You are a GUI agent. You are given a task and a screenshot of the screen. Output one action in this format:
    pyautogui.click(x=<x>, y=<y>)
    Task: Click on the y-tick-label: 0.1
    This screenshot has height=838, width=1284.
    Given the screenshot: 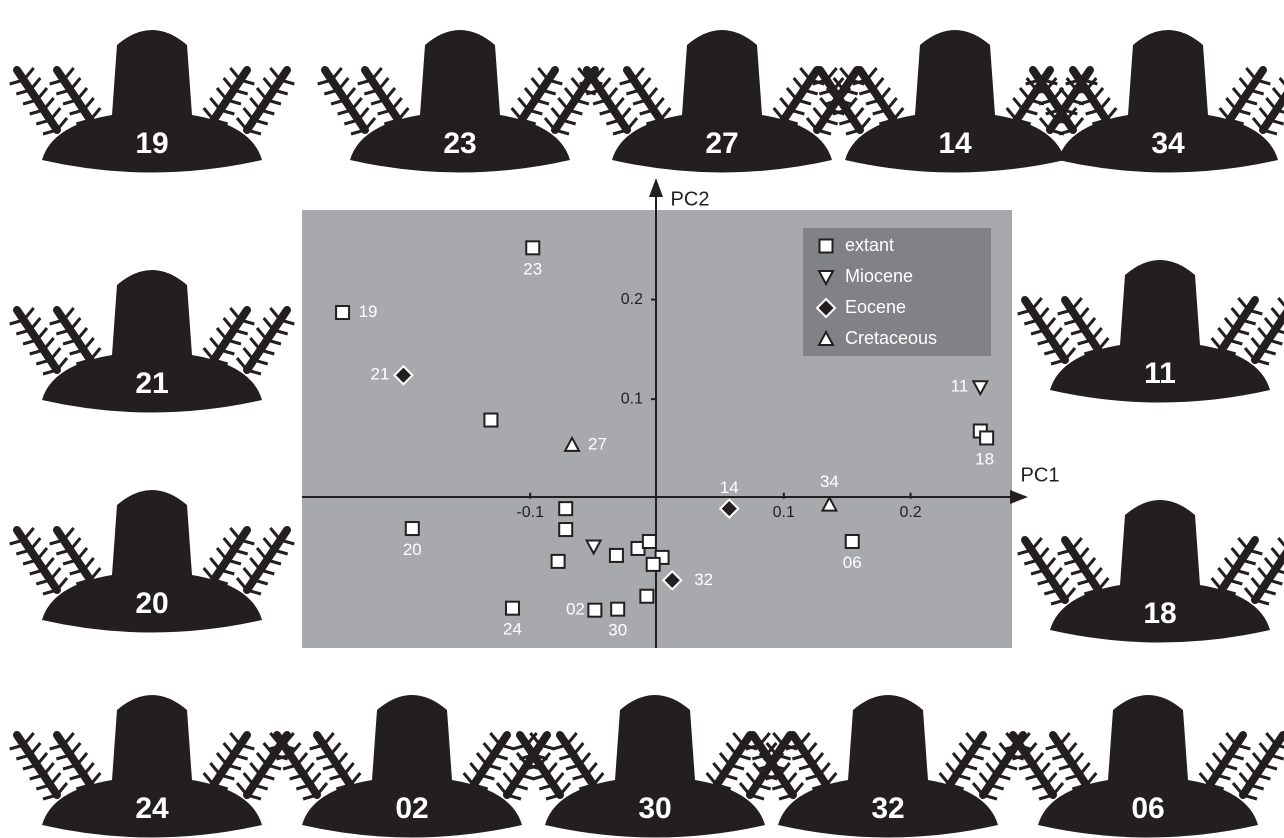 What is the action you would take?
    pyautogui.click(x=632, y=398)
    